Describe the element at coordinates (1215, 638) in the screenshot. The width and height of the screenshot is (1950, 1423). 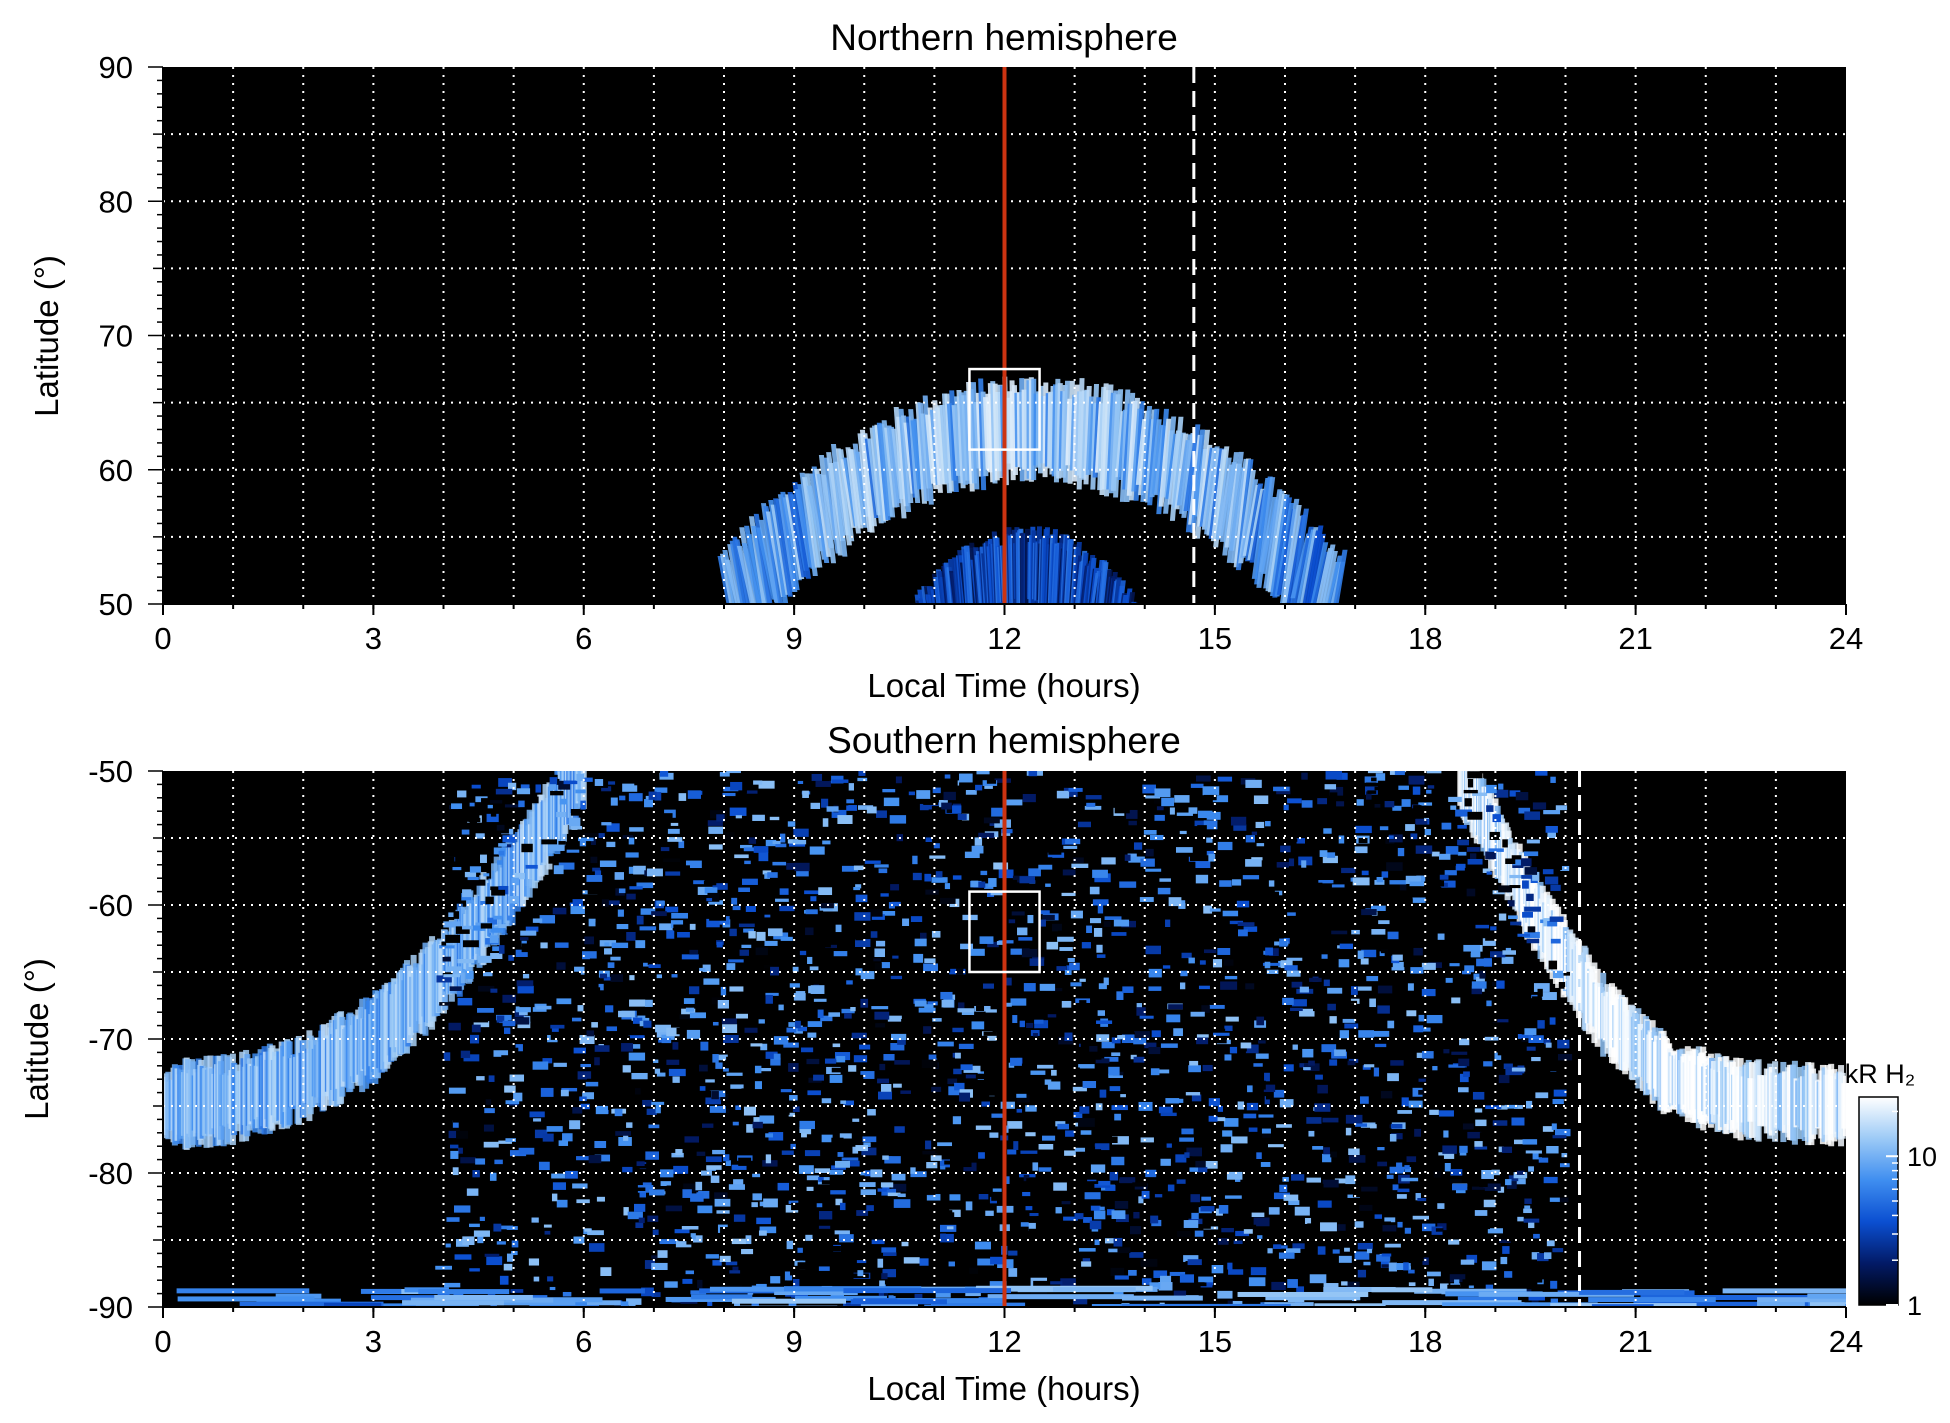
I see `north-x-tick-label: 15` at that location.